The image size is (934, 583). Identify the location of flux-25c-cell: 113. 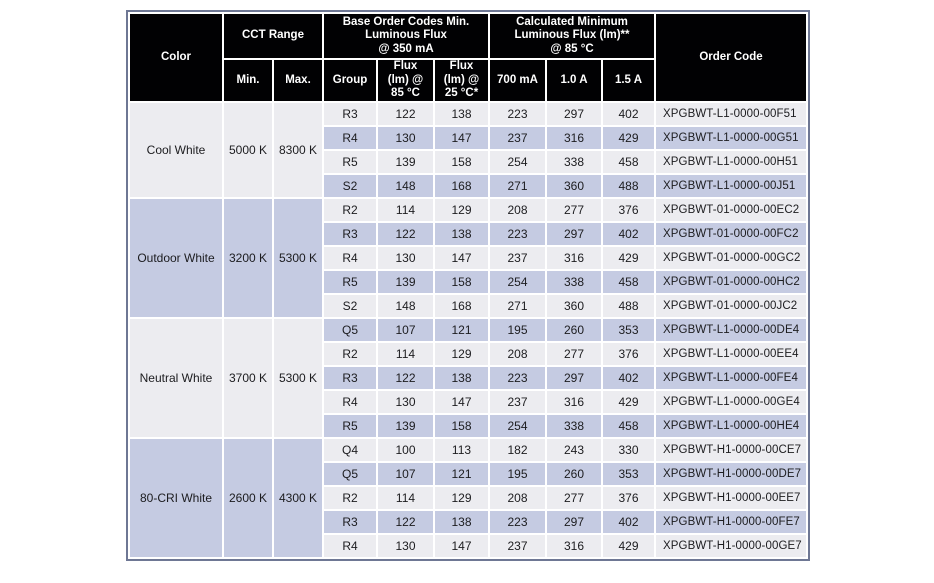
(461, 449).